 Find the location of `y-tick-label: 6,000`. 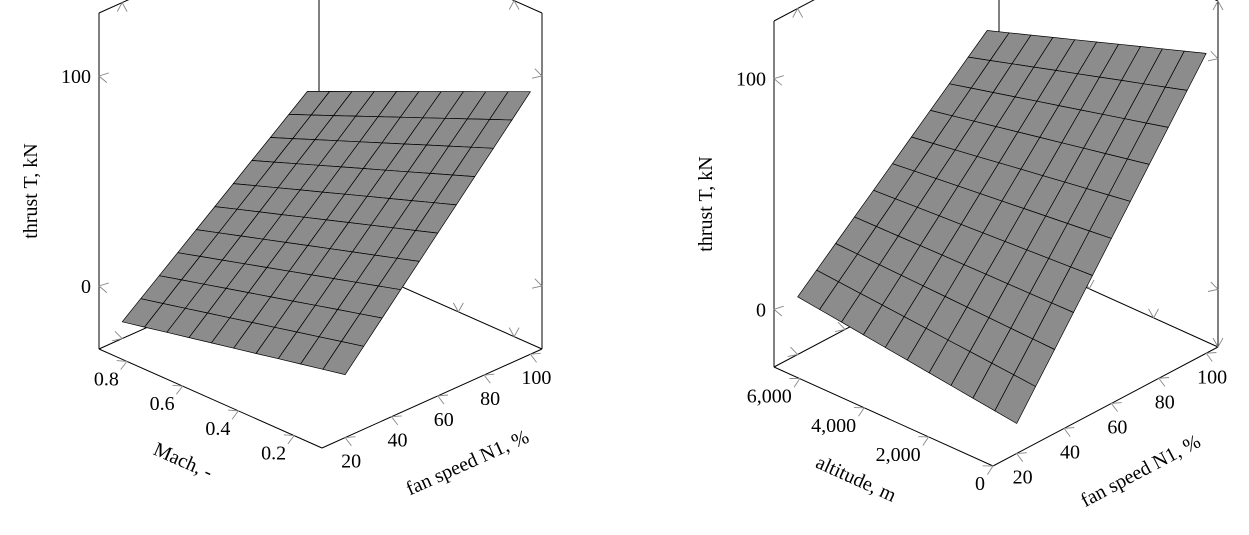

y-tick-label: 6,000 is located at coordinates (769, 397).